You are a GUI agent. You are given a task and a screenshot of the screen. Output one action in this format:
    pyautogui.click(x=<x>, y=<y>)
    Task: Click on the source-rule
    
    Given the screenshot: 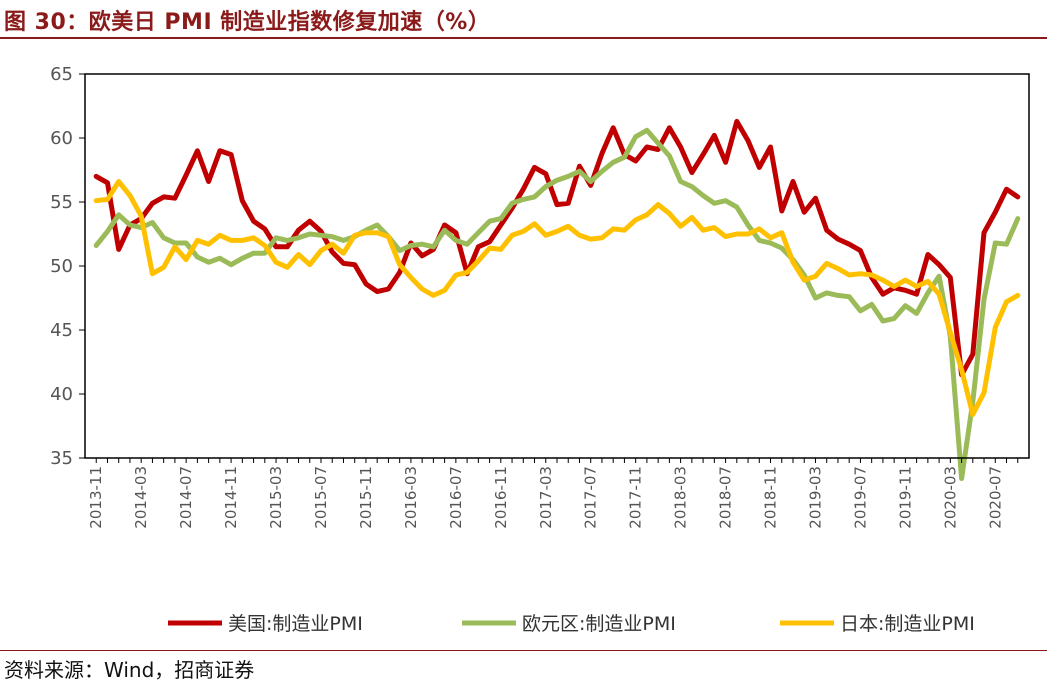 What is the action you would take?
    pyautogui.click(x=523, y=650)
    